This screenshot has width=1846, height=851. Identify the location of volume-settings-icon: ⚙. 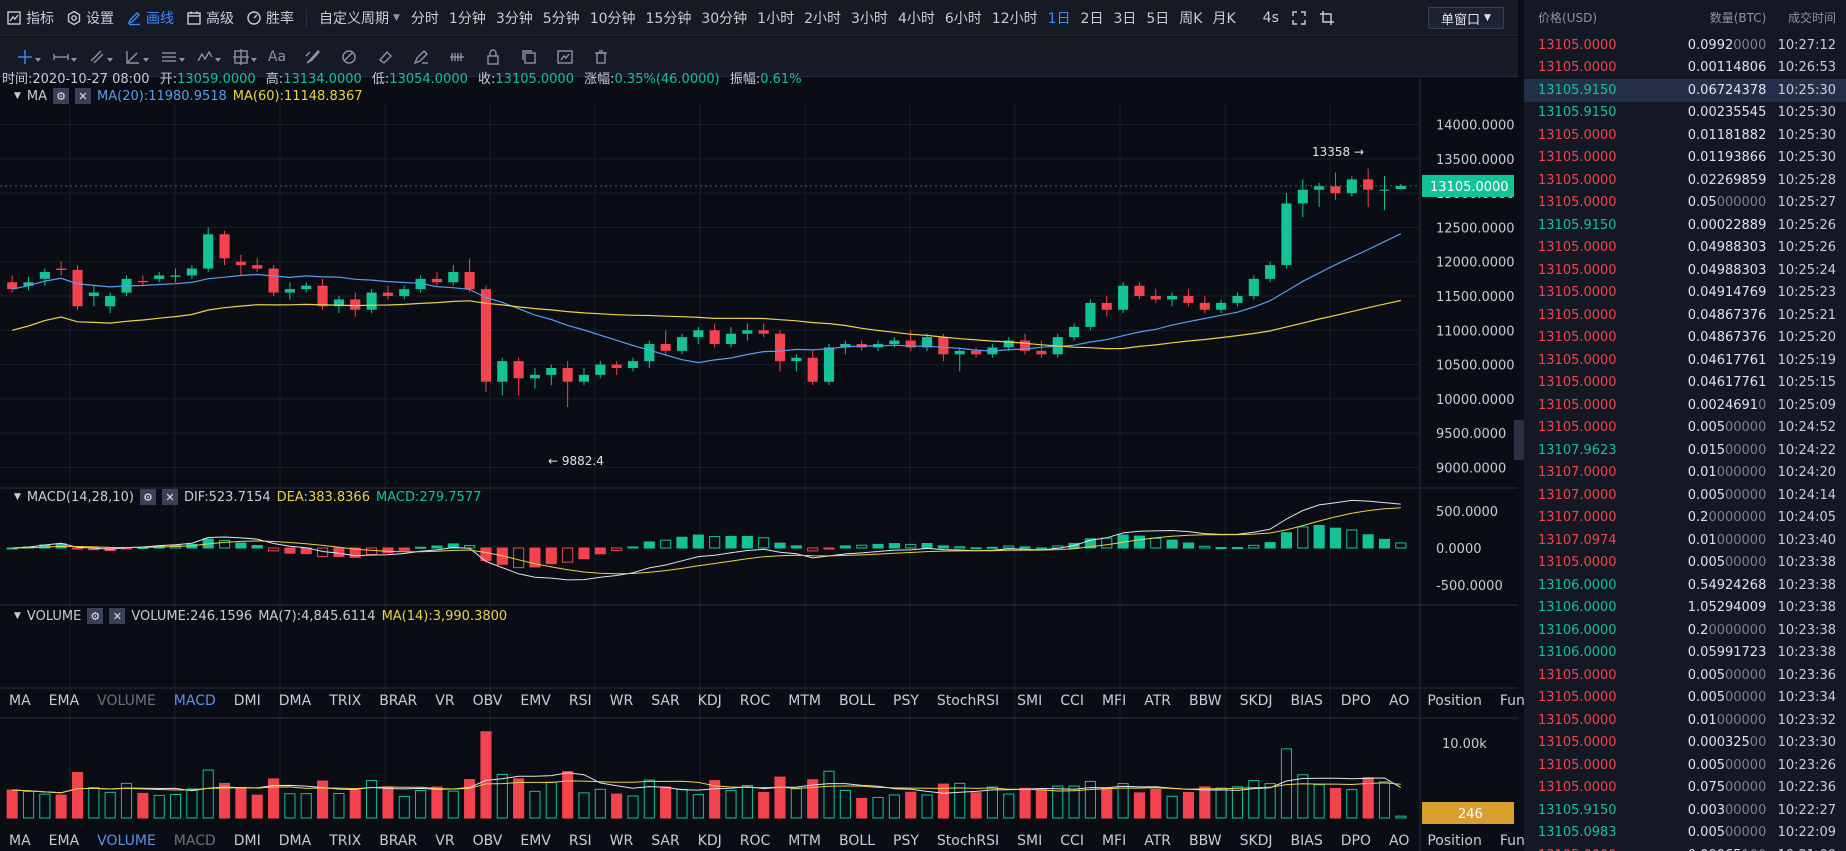
(95, 616).